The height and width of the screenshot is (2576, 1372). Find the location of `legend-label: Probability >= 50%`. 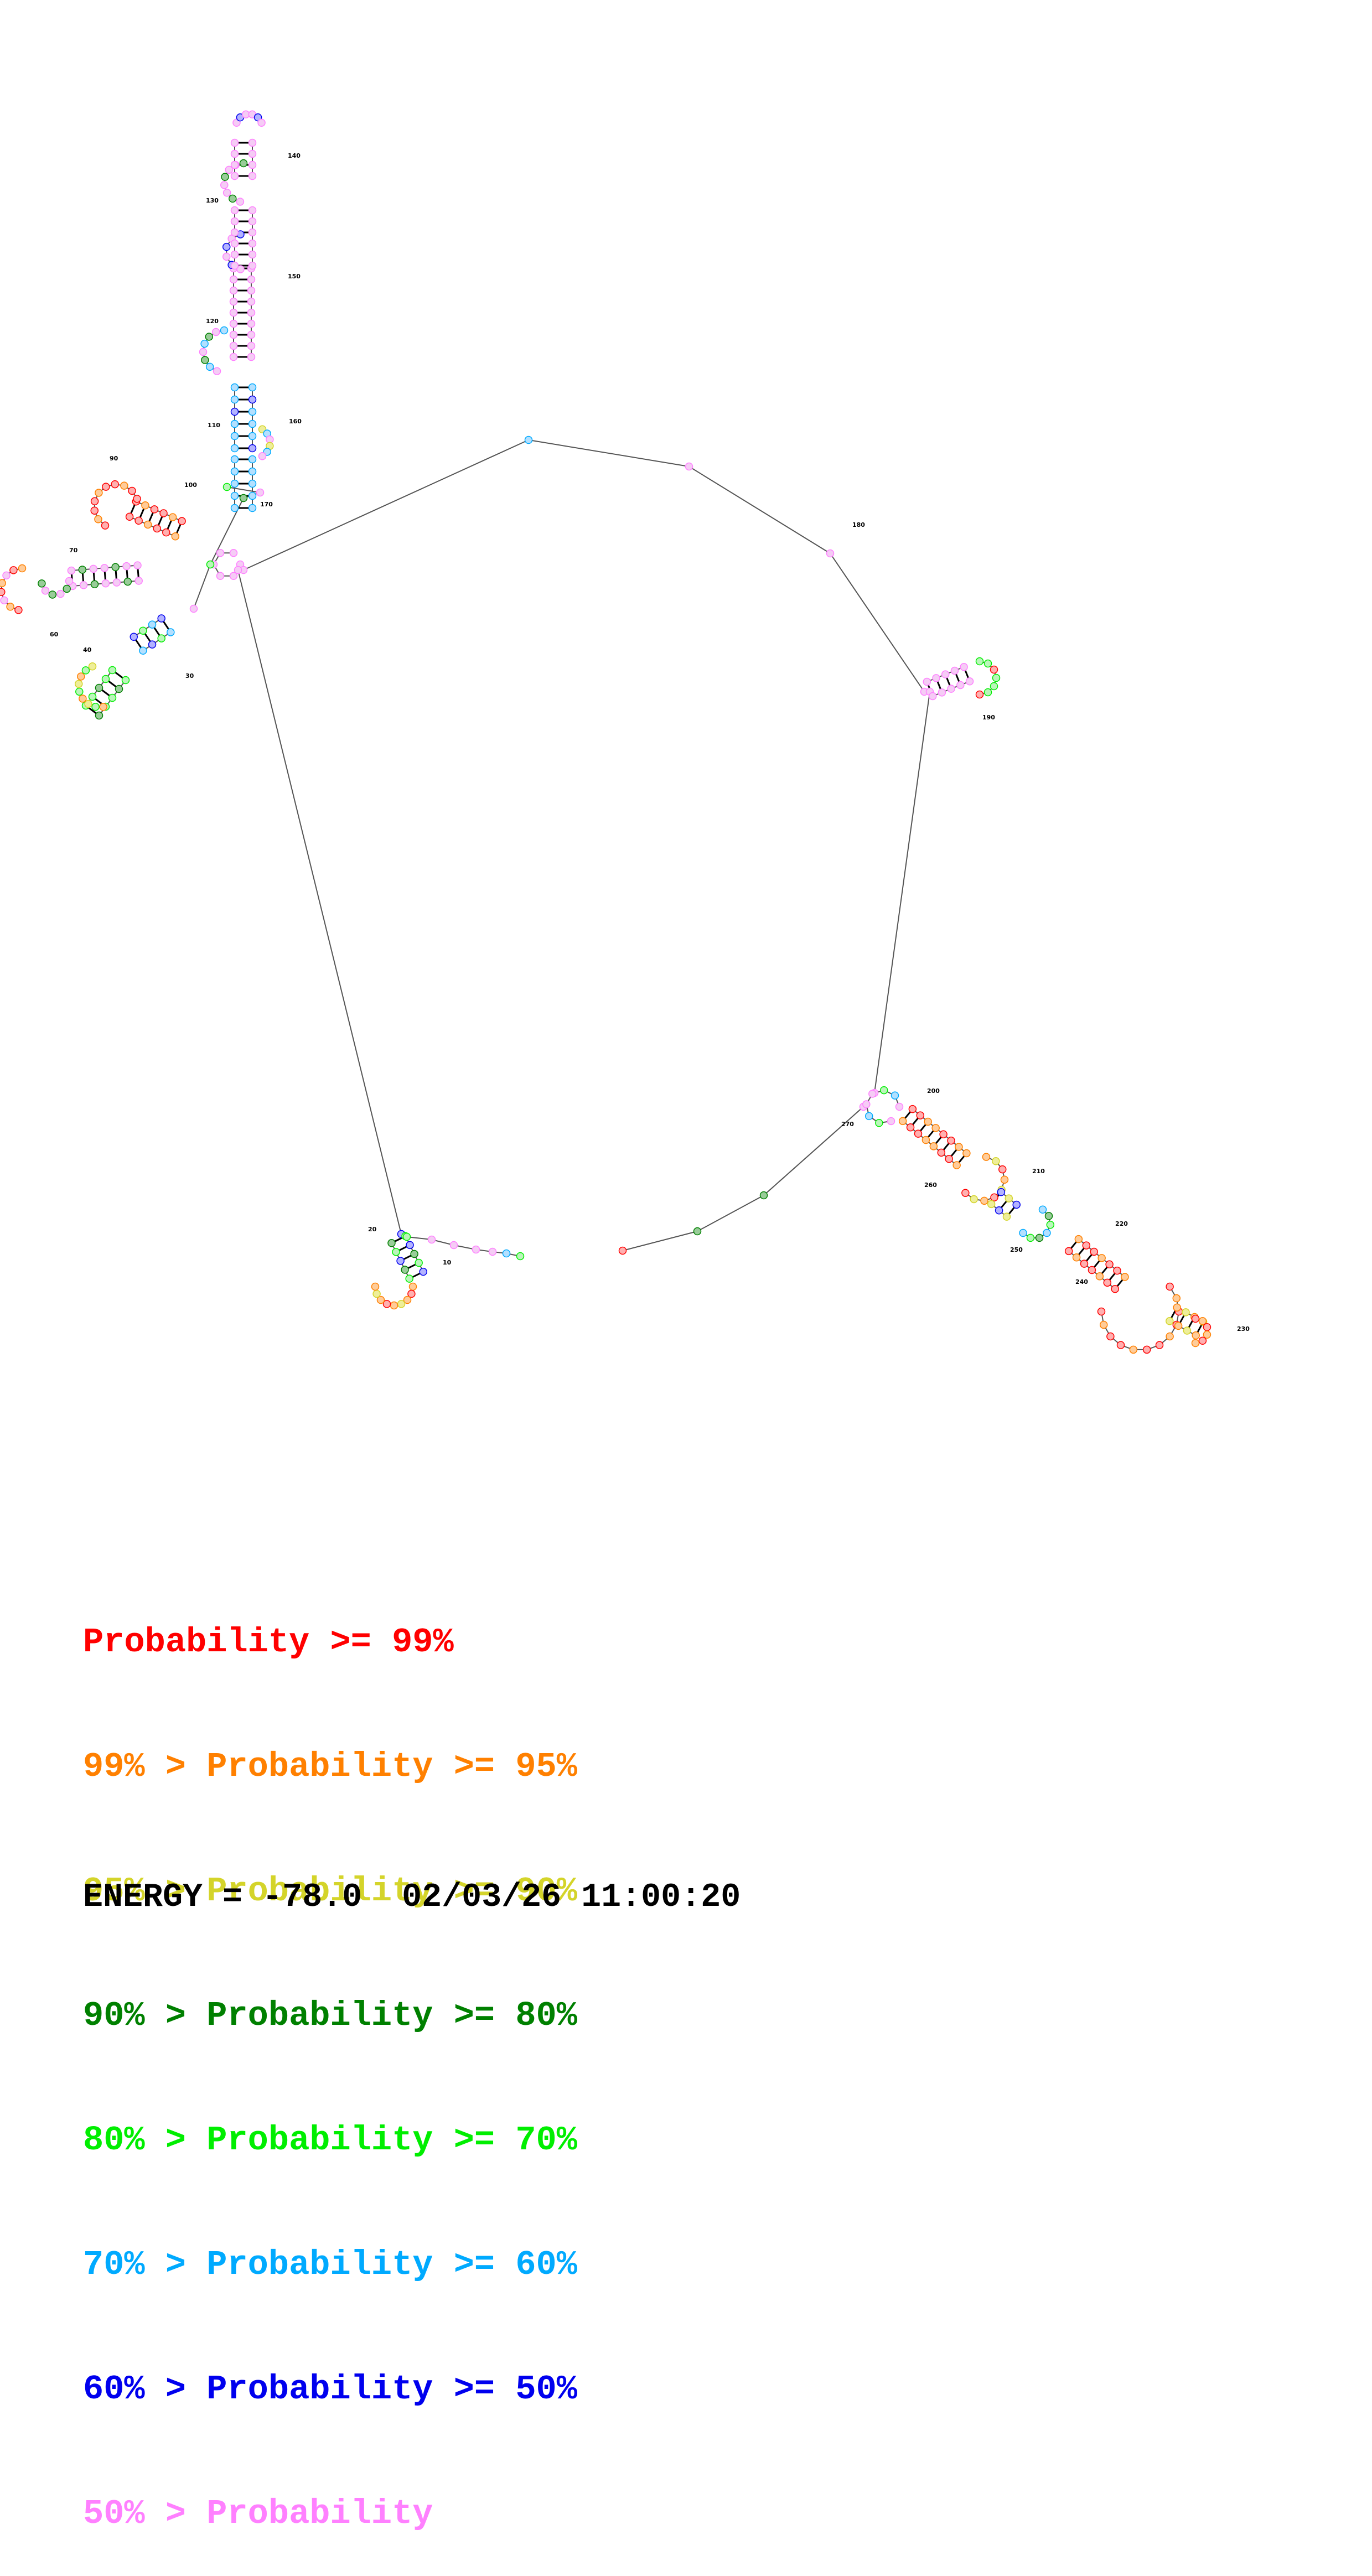

legend-label: Probability >= 50% is located at coordinates (391, 2389).